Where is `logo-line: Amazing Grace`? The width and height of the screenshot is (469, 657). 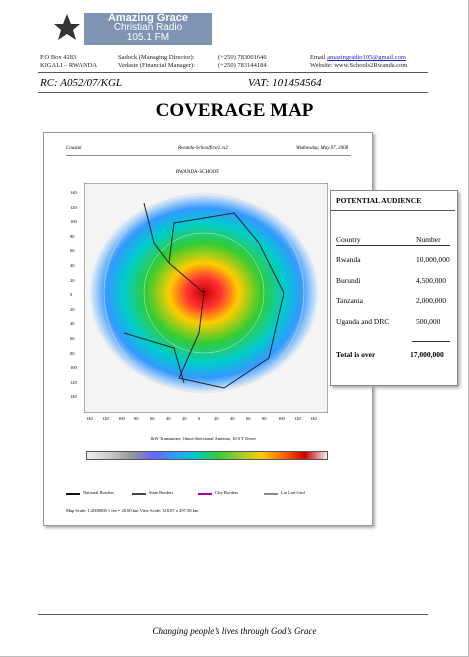 logo-line: Amazing Grace is located at coordinates (148, 18).